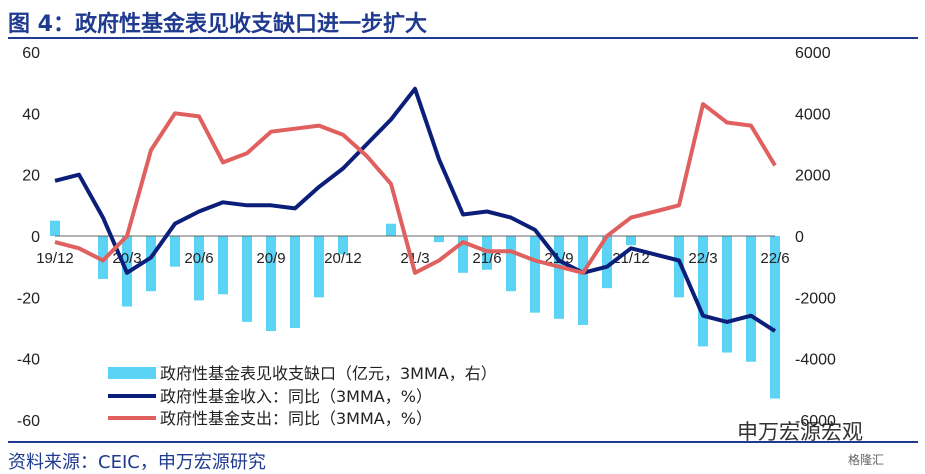 The height and width of the screenshot is (474, 925). I want to click on legend-label: 政府性基金表见收支缺口（亿元，3MMA，右）, so click(328, 373).